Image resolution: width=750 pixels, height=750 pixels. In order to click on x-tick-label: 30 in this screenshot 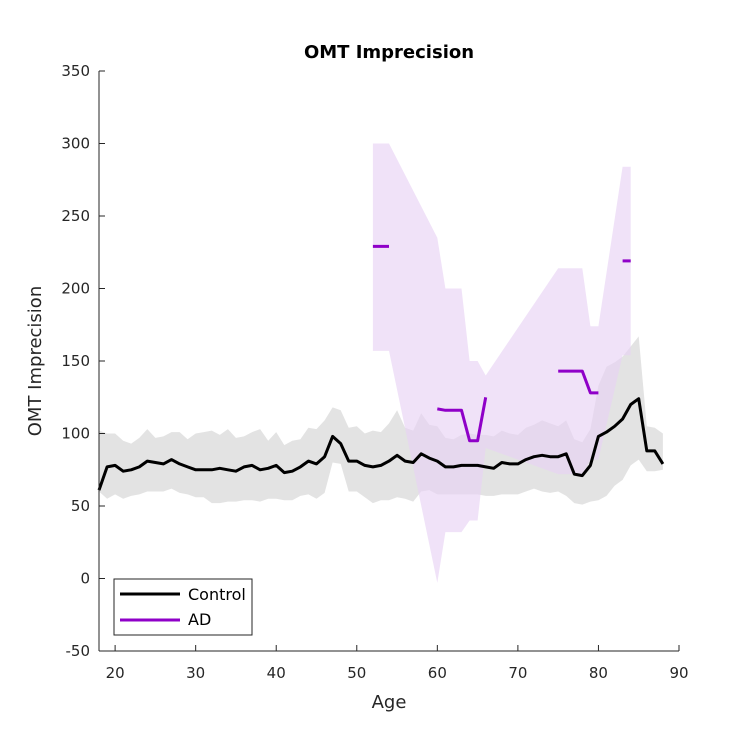, I will do `click(195, 673)`.